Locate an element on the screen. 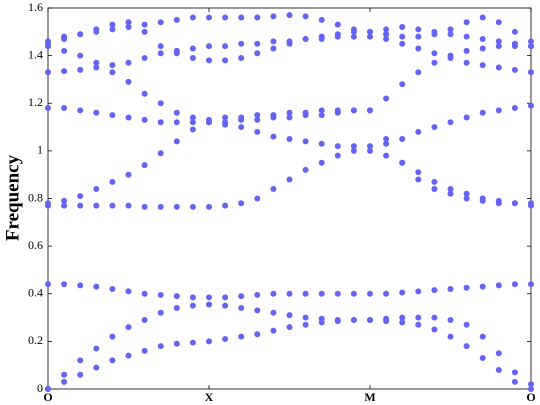  y-tick-label: 1.6 is located at coordinates (35, 7).